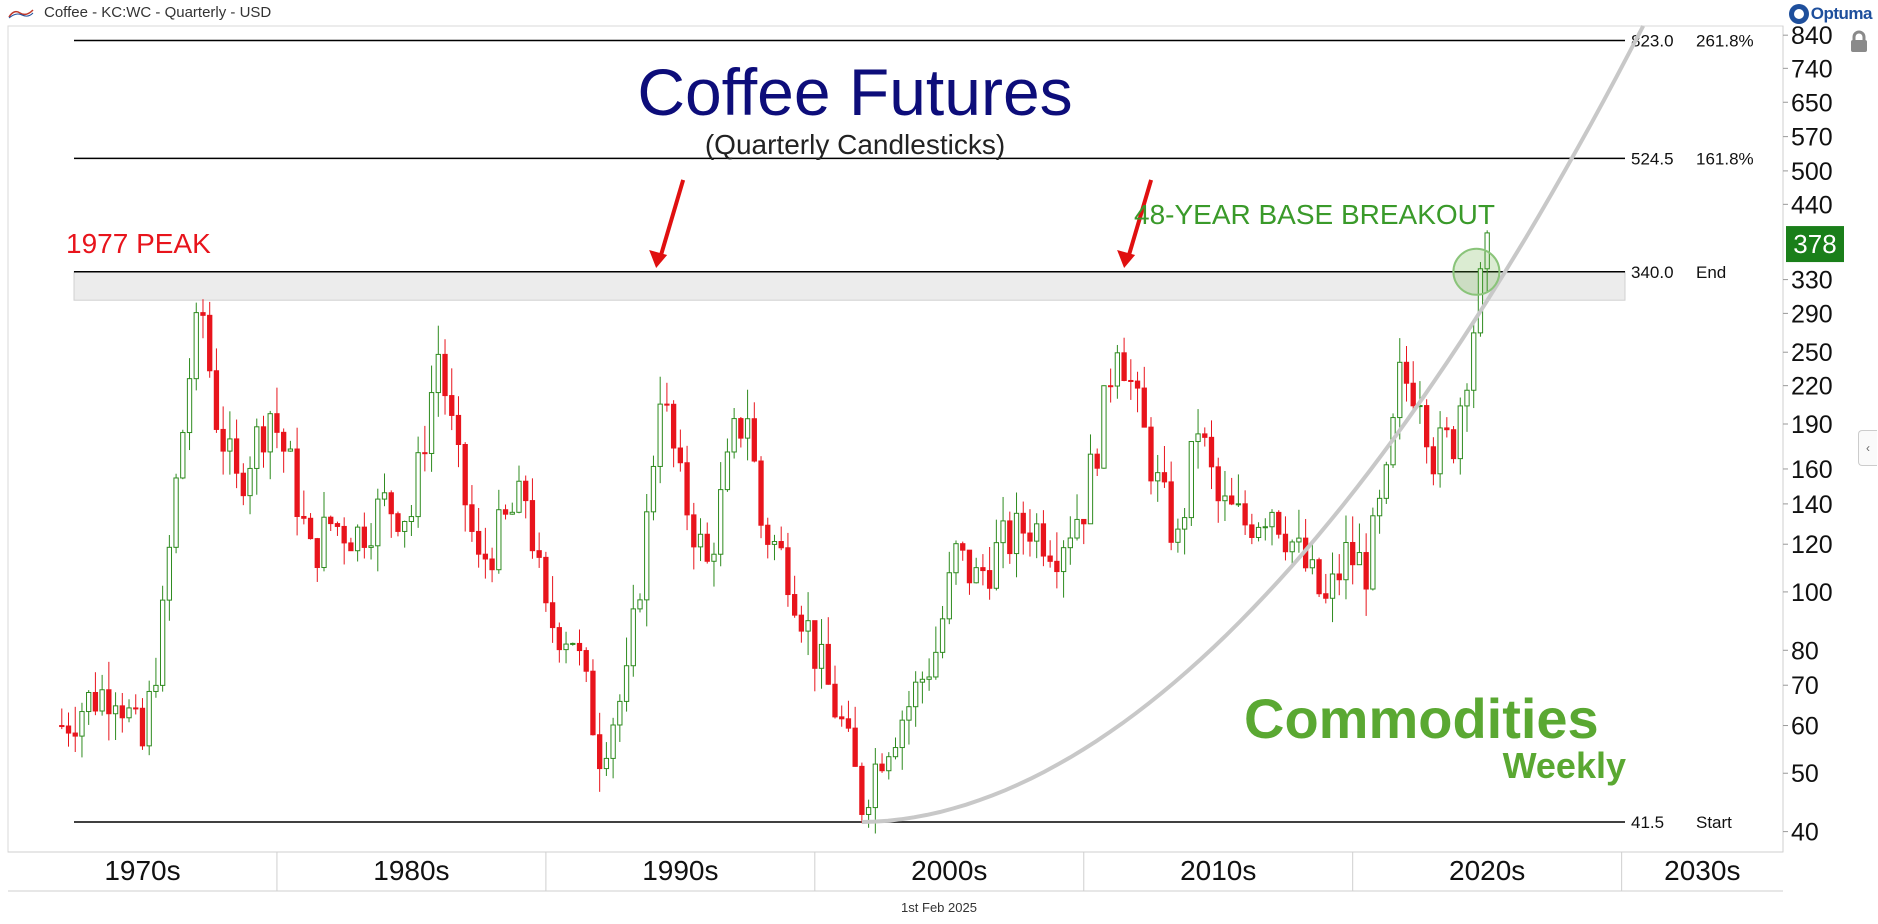  What do you see at coordinates (1314, 214) in the screenshot?
I see `breakout-annotation: 48-YEAR BASE BREAKOUT` at bounding box center [1314, 214].